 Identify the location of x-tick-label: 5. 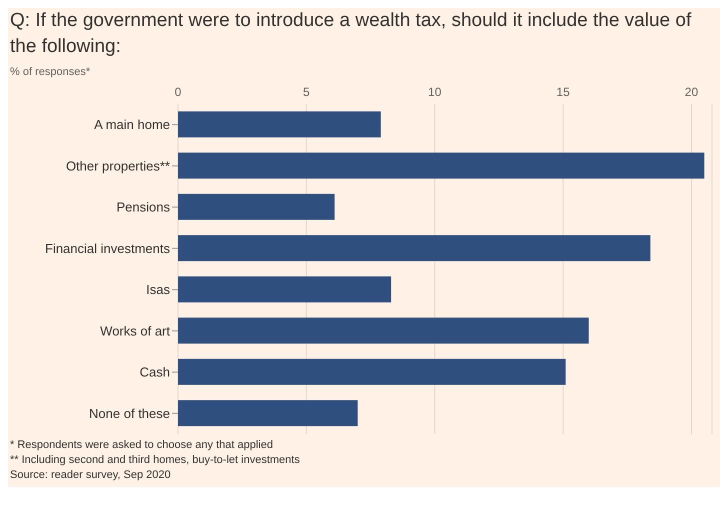
(306, 92).